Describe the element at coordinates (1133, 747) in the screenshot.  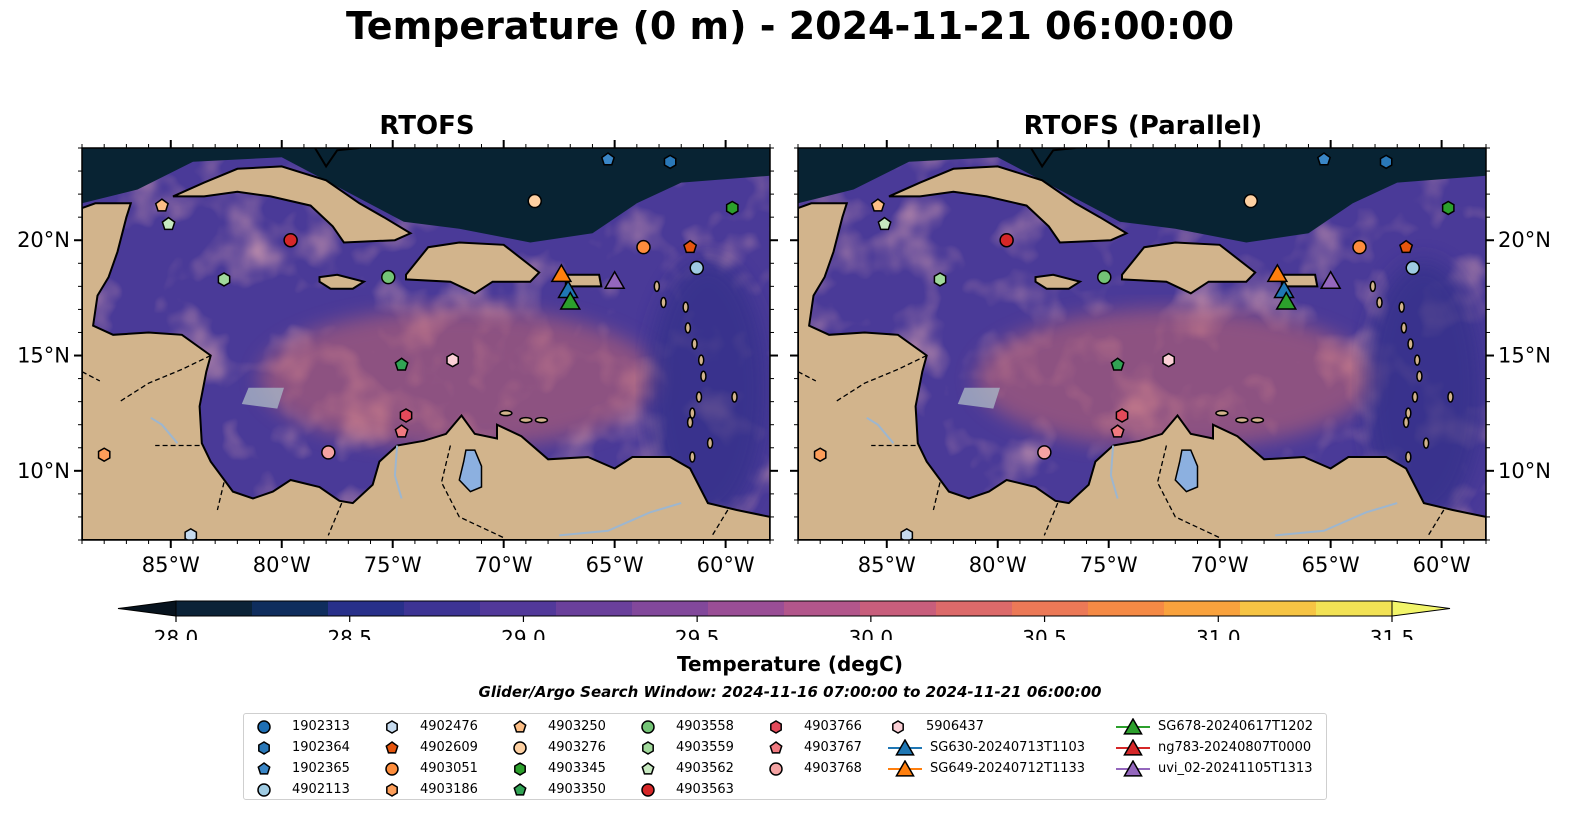
I see `legend-marker-ng783-20240807T0000` at that location.